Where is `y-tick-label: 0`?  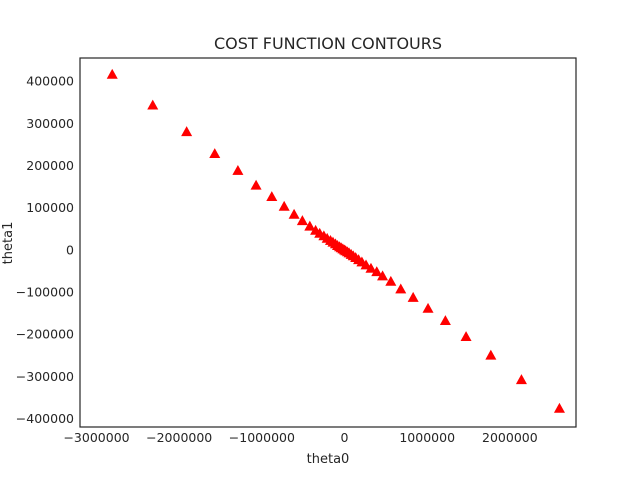 y-tick-label: 0 is located at coordinates (70, 249).